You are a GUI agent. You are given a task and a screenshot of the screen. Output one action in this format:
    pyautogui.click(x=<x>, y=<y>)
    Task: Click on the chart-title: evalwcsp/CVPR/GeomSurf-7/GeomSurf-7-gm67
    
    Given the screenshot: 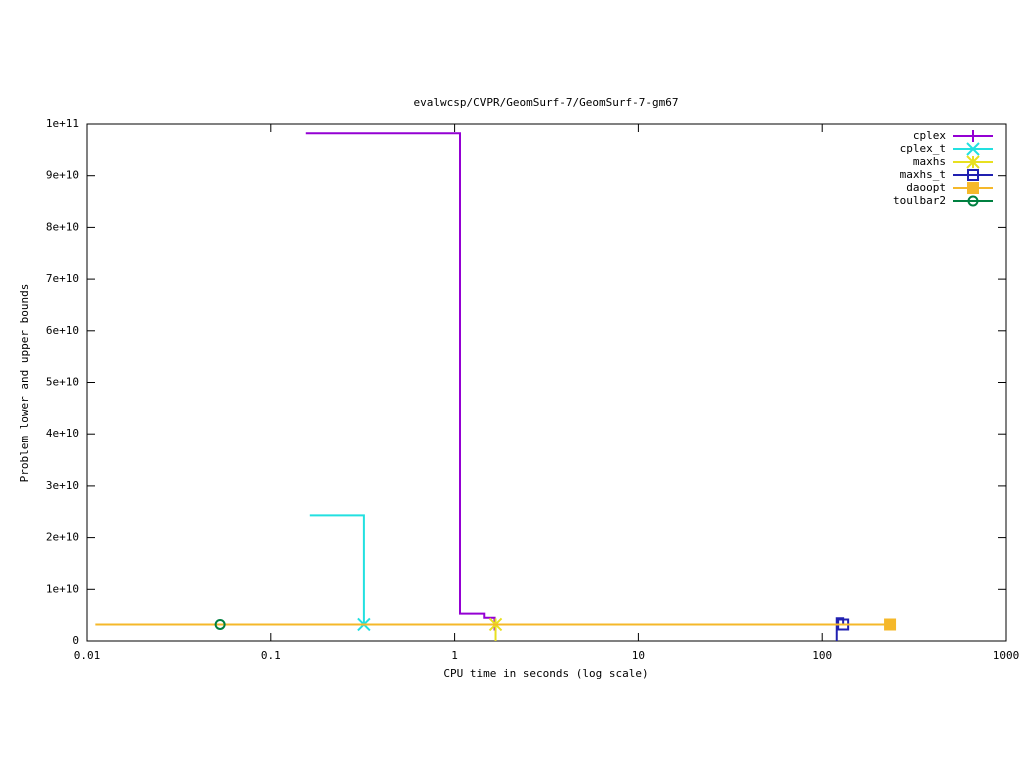 What is the action you would take?
    pyautogui.click(x=546, y=102)
    